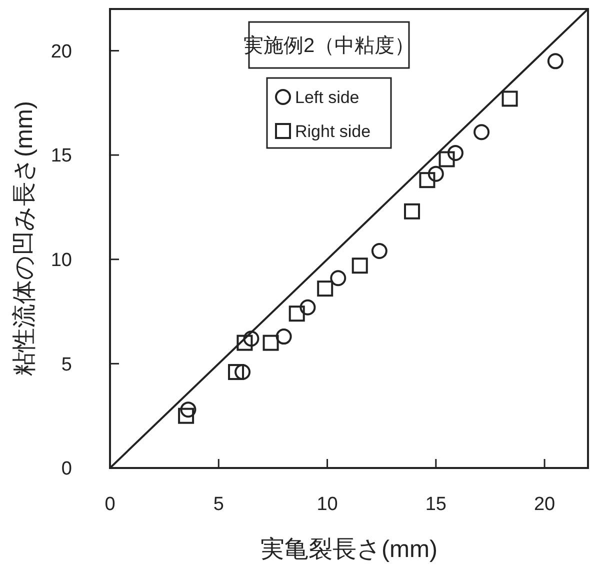 This screenshot has width=590, height=573. Describe the element at coordinates (327, 97) in the screenshot. I see `legend-label: Left side` at that location.